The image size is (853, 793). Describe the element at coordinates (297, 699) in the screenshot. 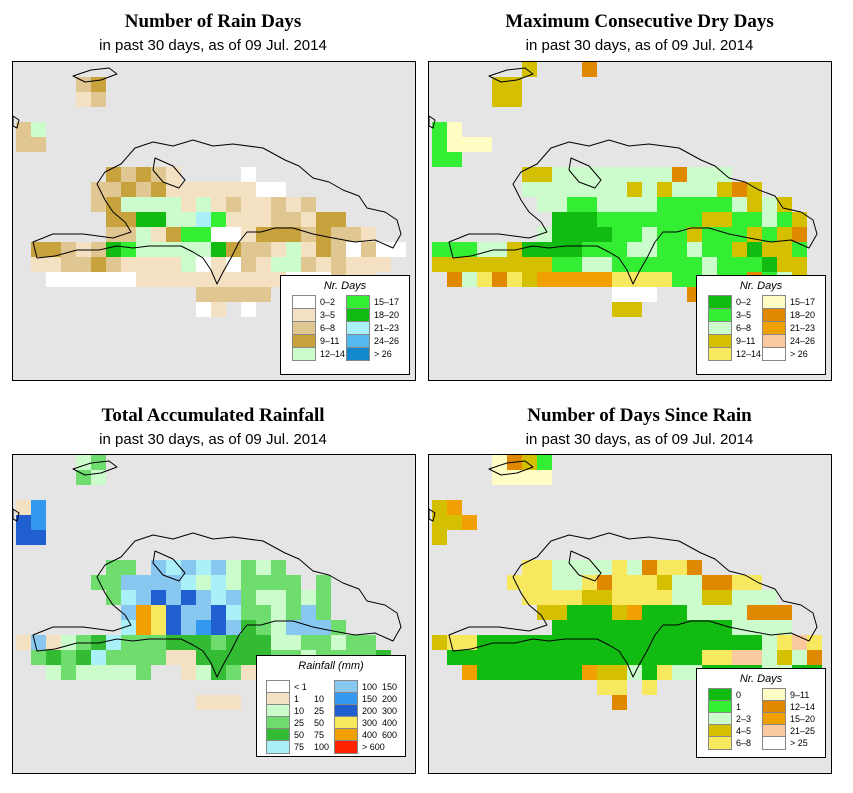

I see `legend-lo: 1` at that location.